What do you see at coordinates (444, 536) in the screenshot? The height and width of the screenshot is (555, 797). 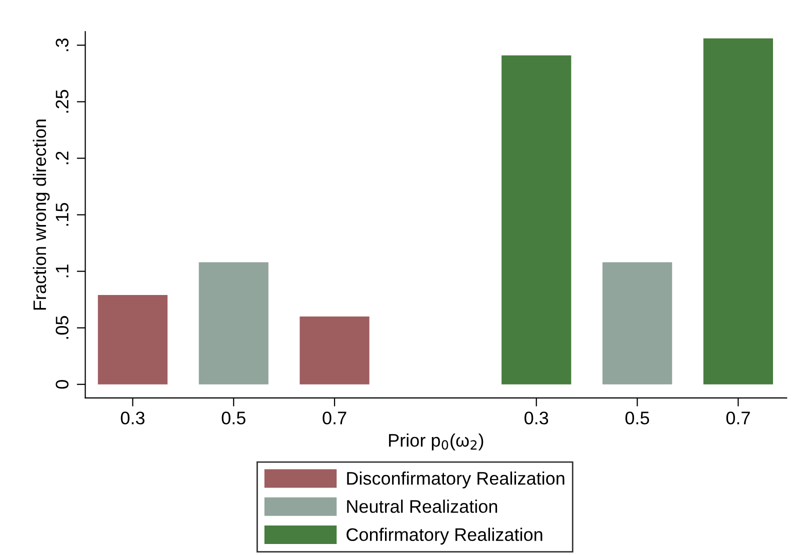 I see `legend-label: Confirmatory Realization` at bounding box center [444, 536].